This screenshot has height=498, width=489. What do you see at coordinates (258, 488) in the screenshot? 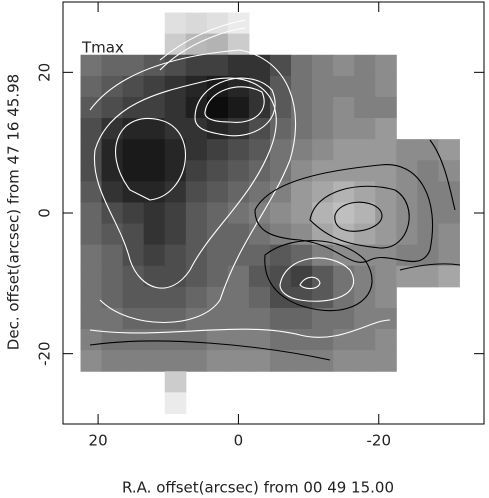
I see `x-axis-label: R.A. offset(arcsec) from 00 49 15.00` at bounding box center [258, 488].